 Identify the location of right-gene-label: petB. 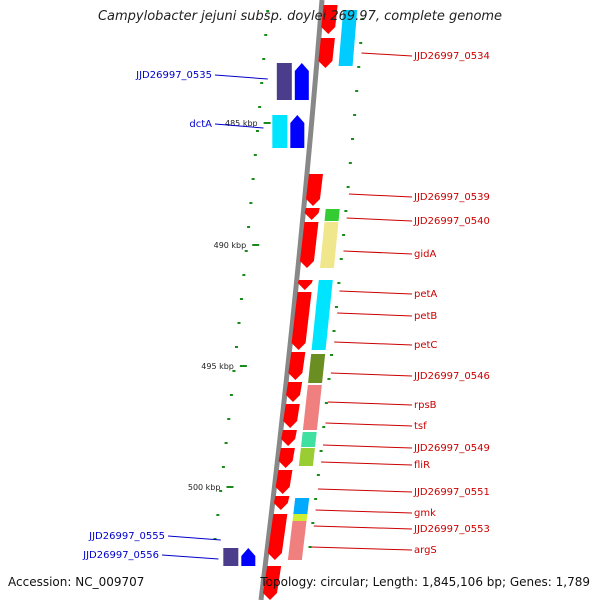
(425, 316).